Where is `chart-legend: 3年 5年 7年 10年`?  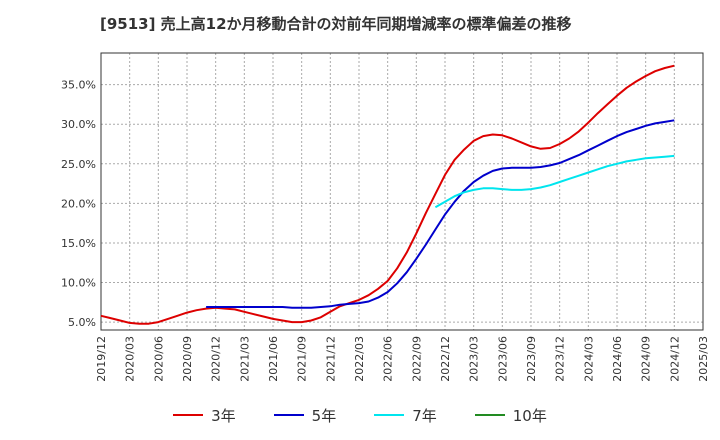 chart-legend: 3年 5年 7年 10年 is located at coordinates (360, 415).